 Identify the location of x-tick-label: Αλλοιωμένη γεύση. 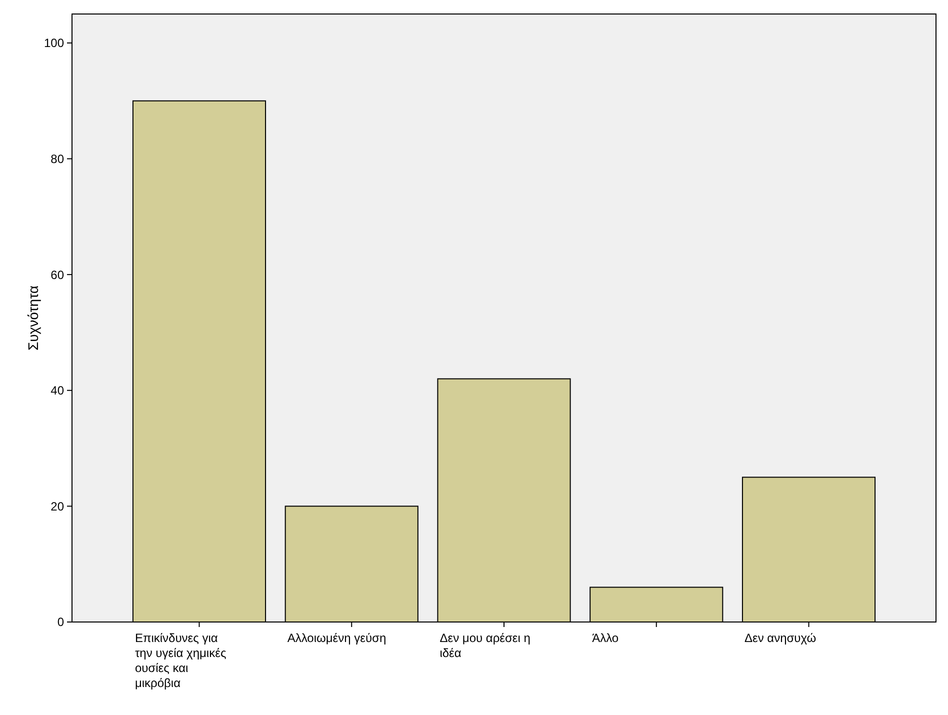
(336, 638).